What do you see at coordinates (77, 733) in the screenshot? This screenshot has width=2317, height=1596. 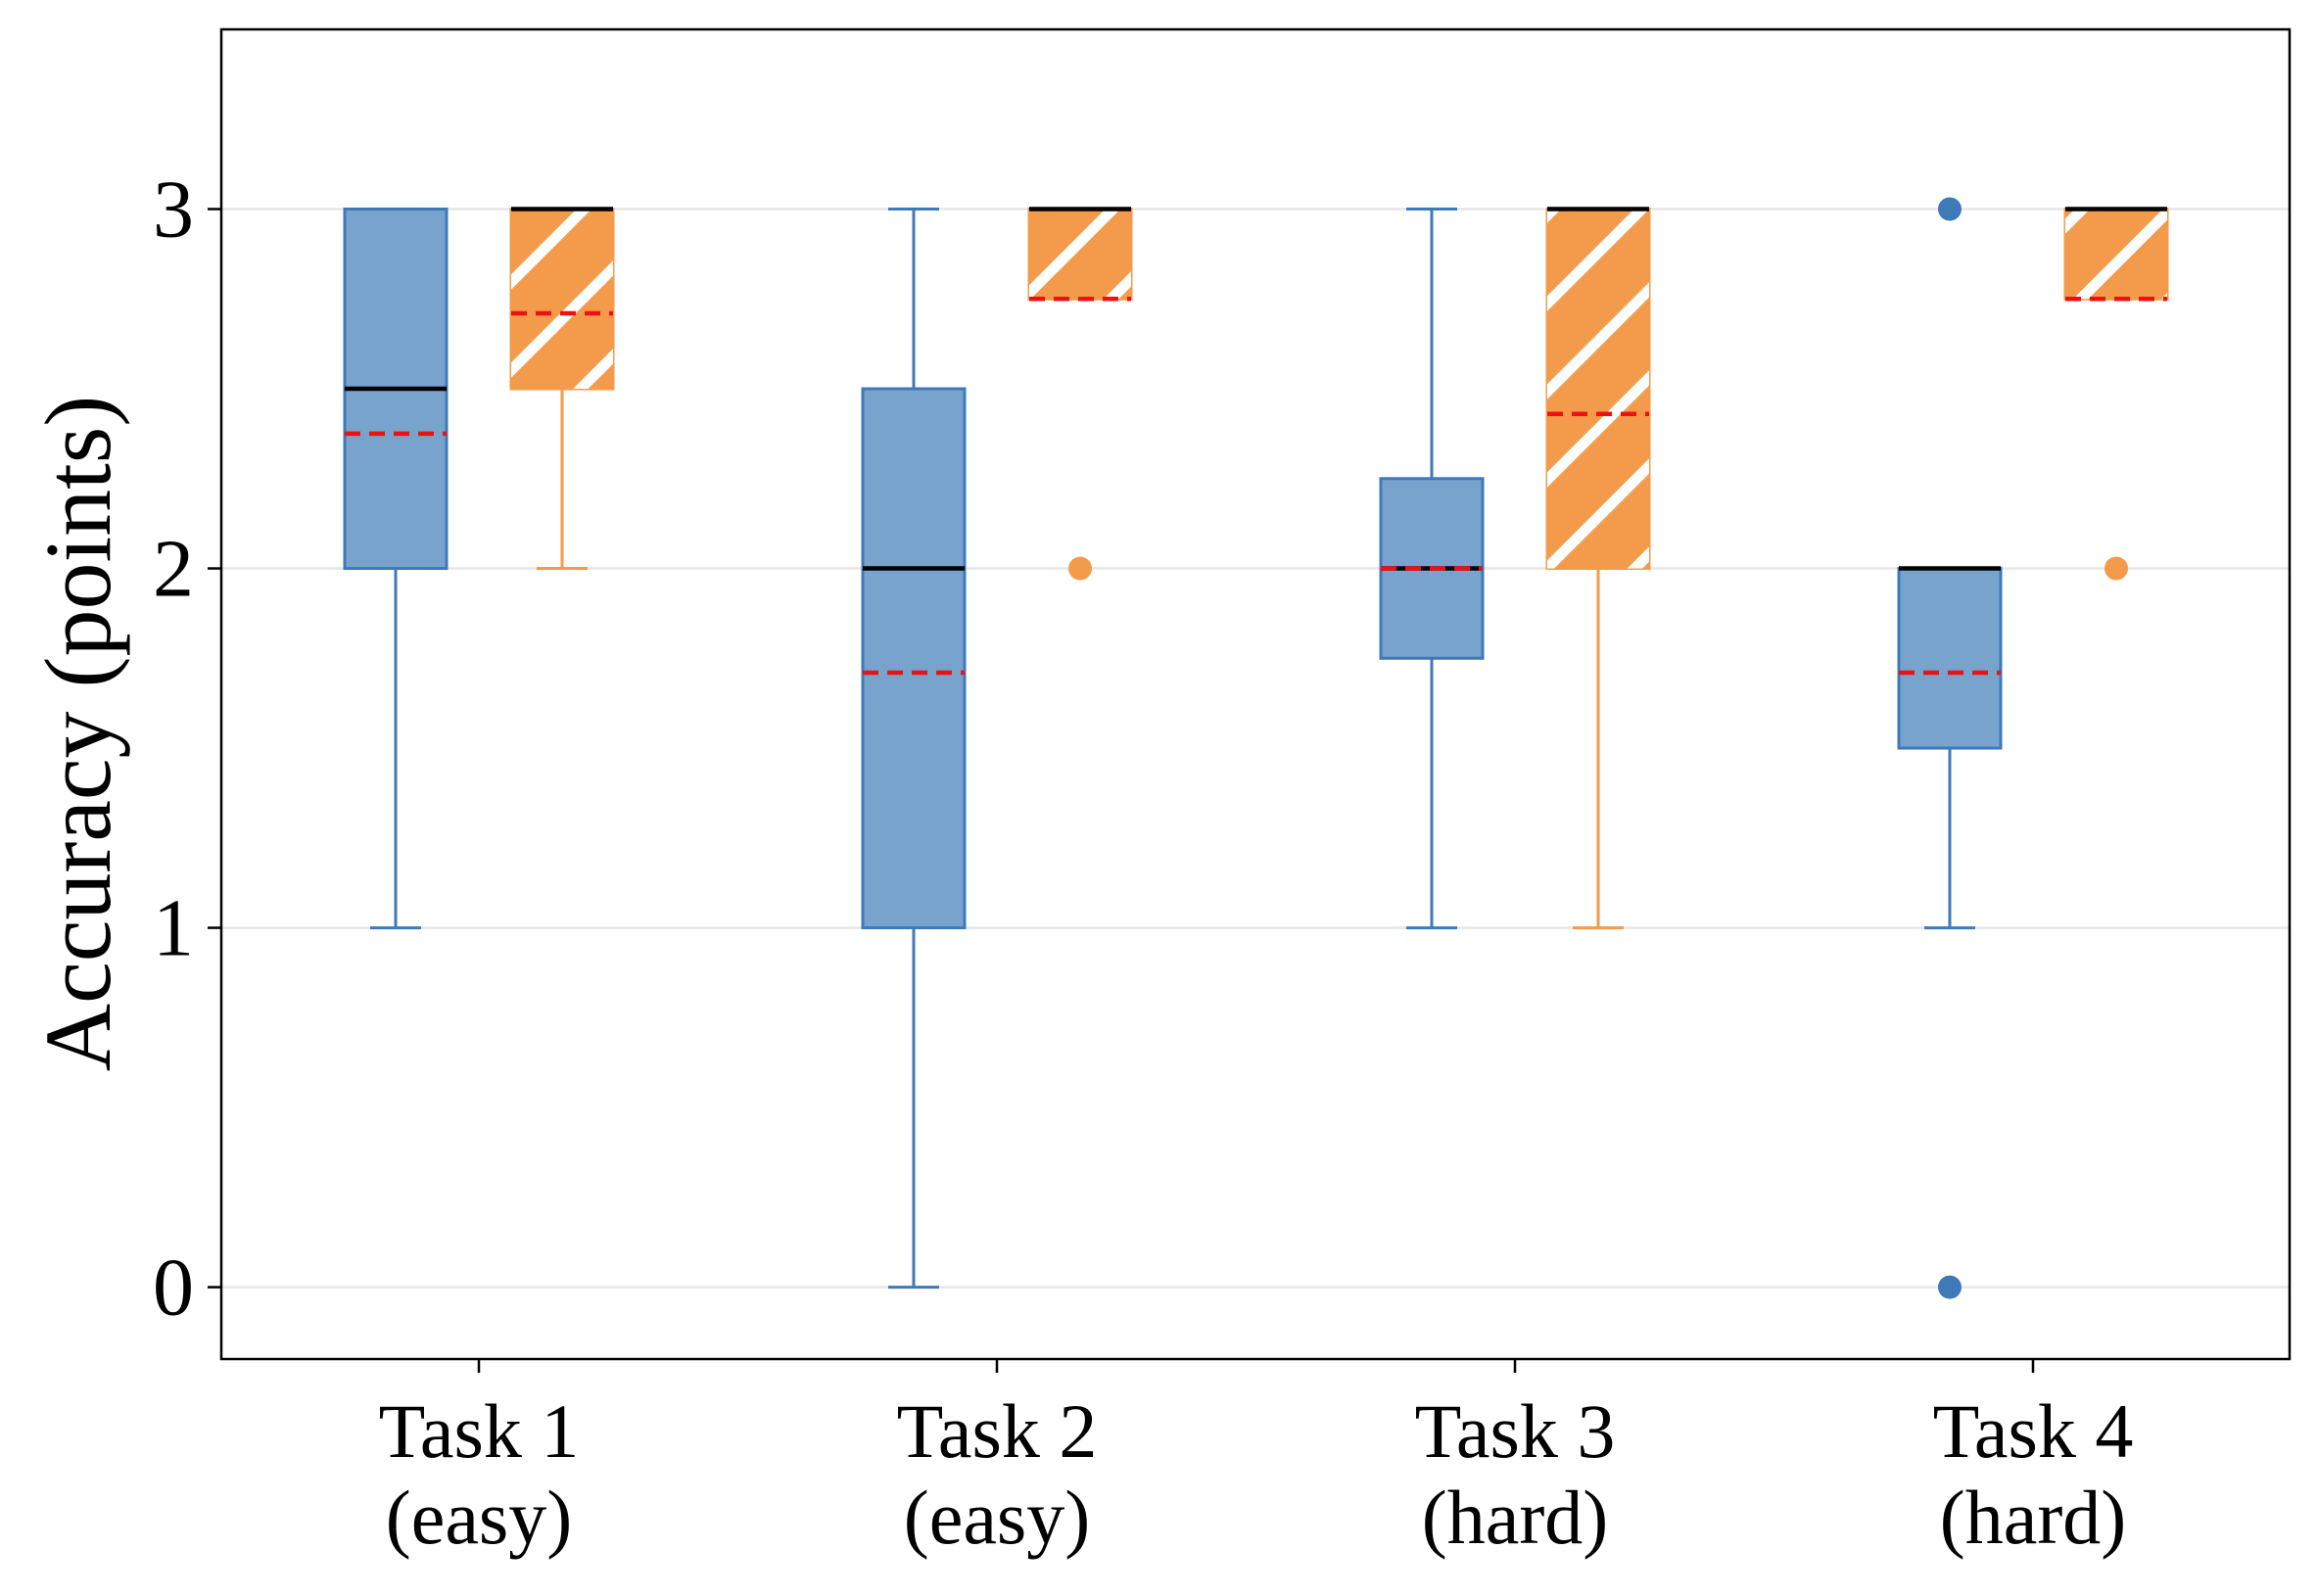 I see `y-axis-label: Accuracy (points)` at bounding box center [77, 733].